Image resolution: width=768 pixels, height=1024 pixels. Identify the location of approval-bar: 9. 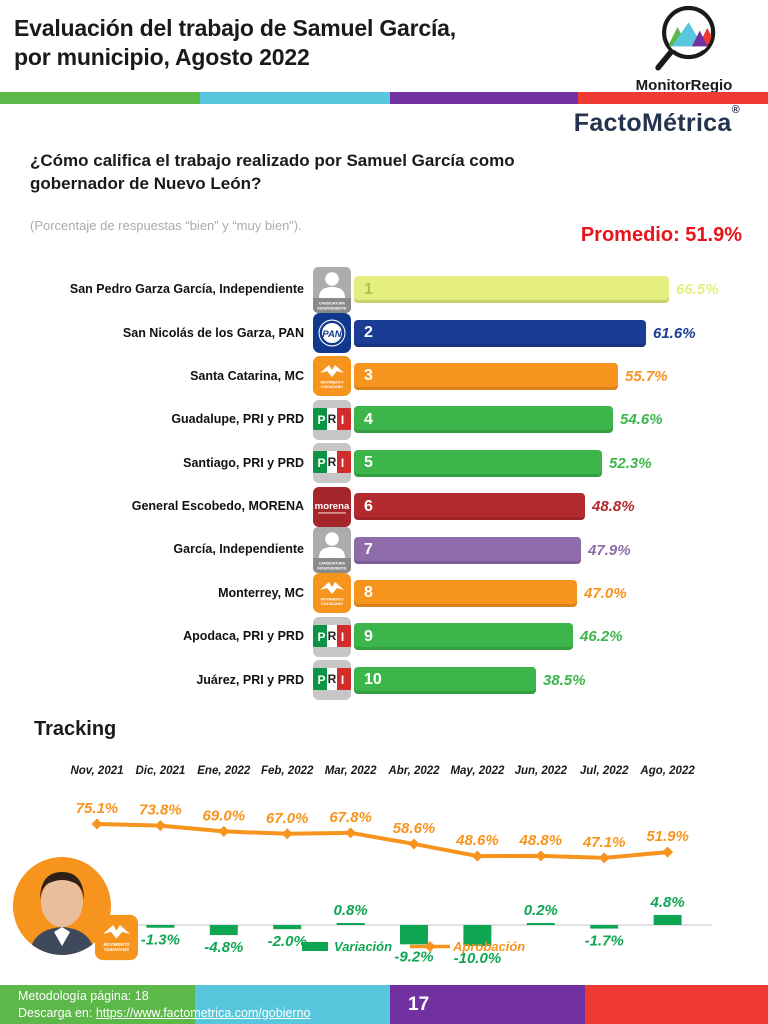
(463, 637).